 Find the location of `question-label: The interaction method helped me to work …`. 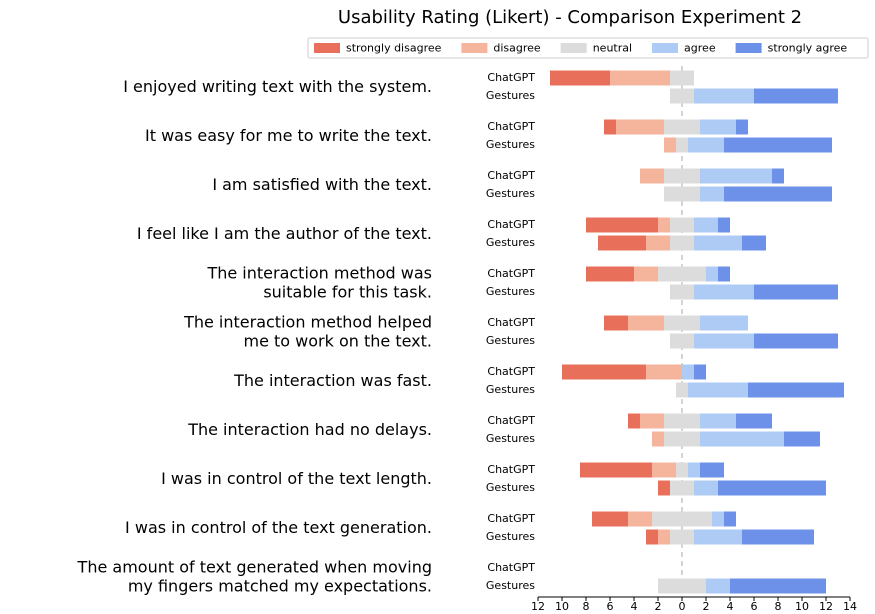

question-label: The interaction method helped me to work … is located at coordinates (307, 331).